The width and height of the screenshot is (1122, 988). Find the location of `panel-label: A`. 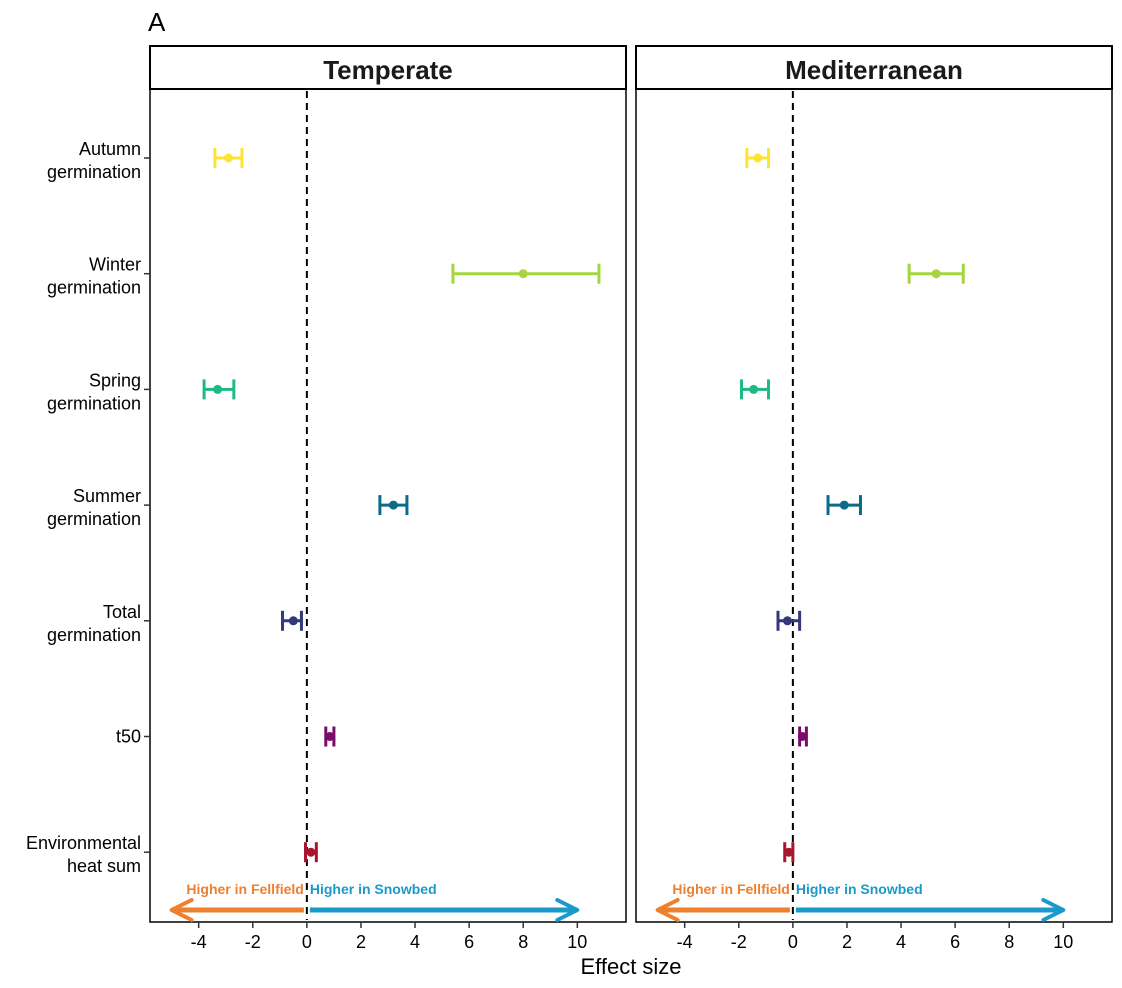

panel-label: A is located at coordinates (157, 22).